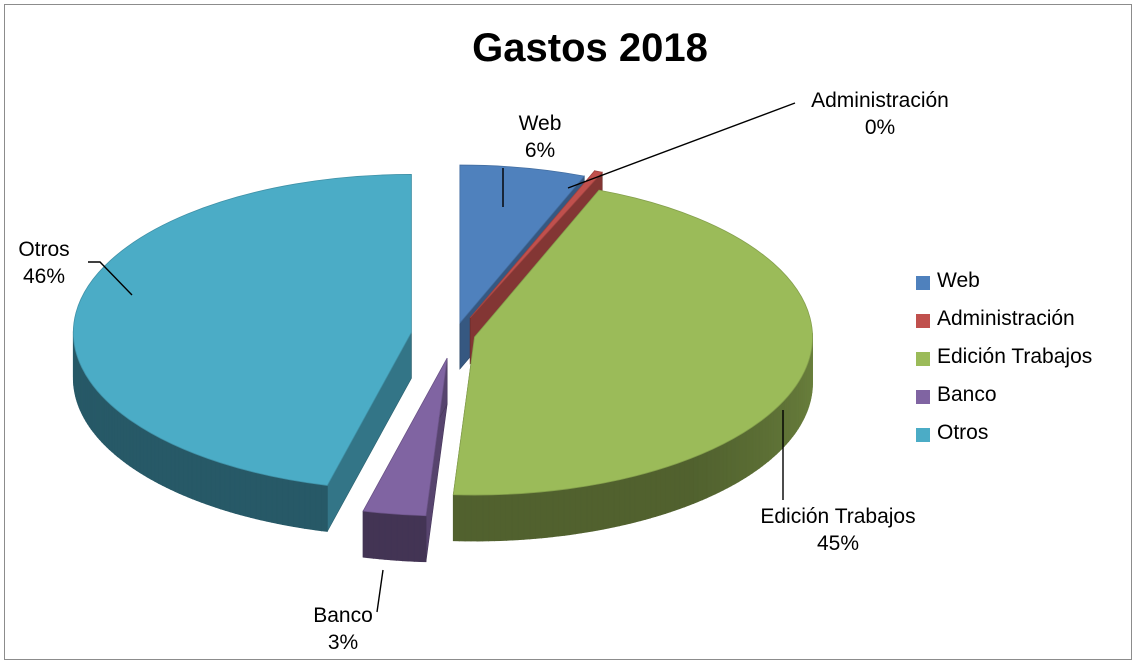 The image size is (1134, 662). Describe the element at coordinates (44, 276) in the screenshot. I see `slice-label-percent-otros: 46%` at that location.